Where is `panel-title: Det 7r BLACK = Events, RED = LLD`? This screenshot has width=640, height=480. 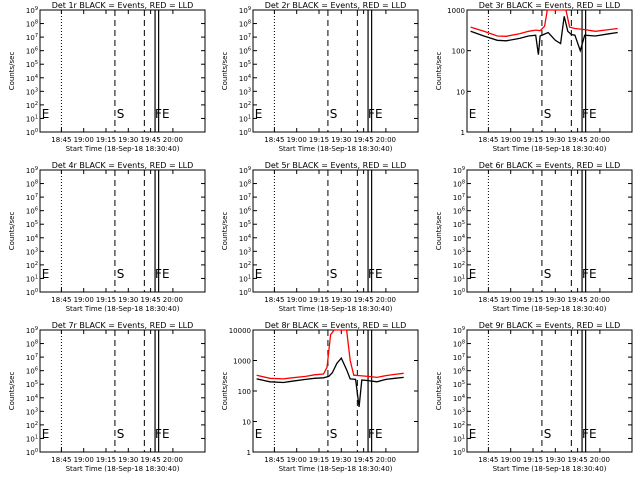 panel-title: Det 7r BLACK = Events, RED = LLD is located at coordinates (123, 325).